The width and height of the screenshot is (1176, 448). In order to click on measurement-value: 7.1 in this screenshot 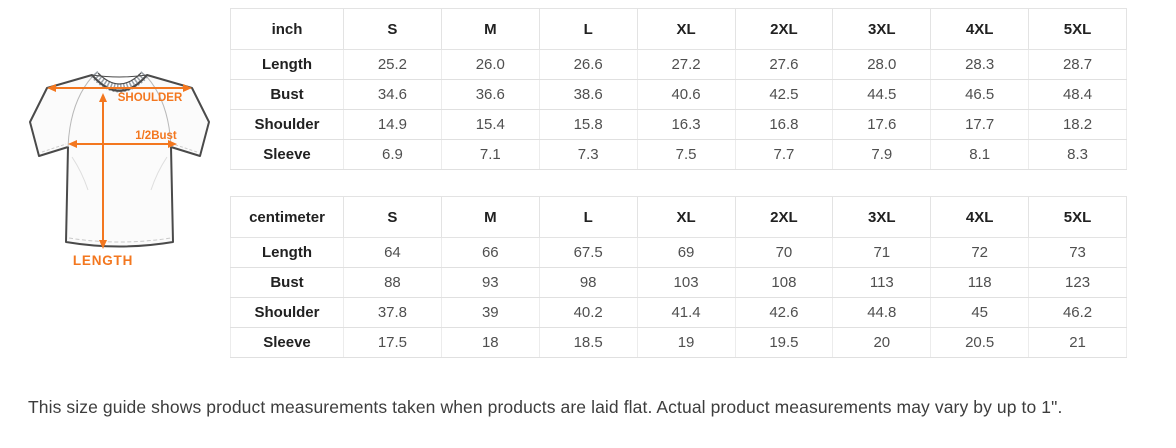, I will do `click(490, 154)`.